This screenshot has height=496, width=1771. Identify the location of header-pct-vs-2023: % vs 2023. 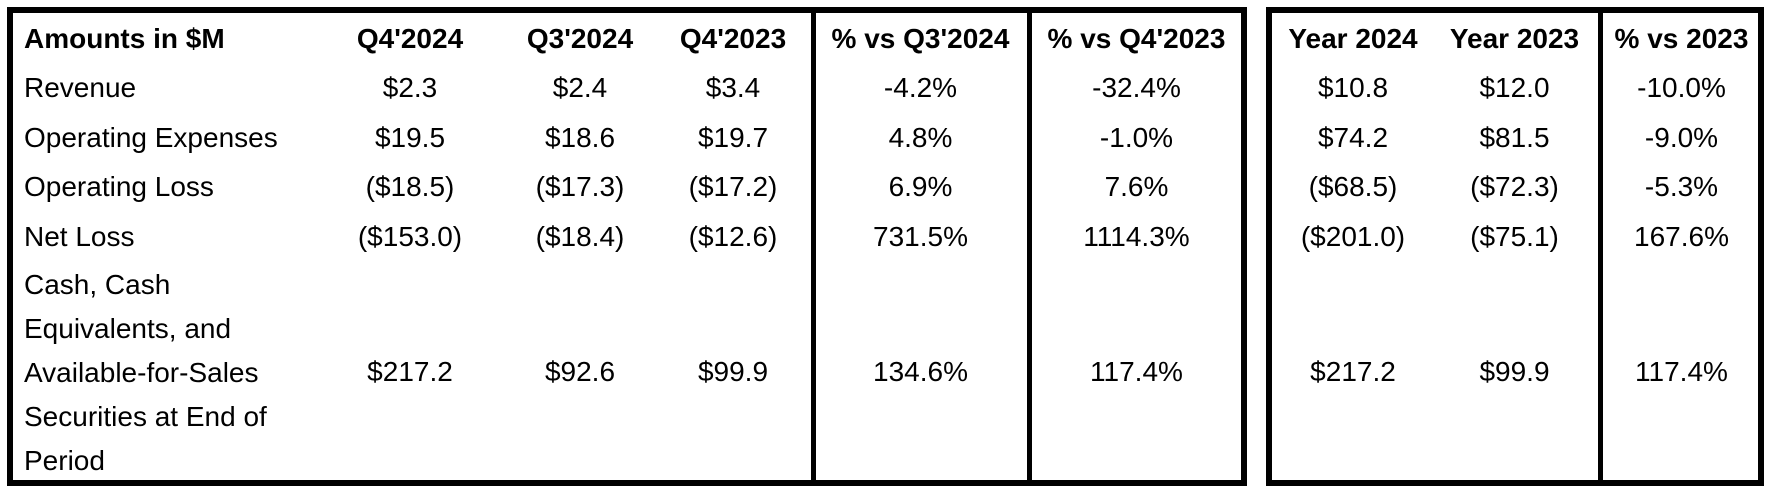
(1681, 38).